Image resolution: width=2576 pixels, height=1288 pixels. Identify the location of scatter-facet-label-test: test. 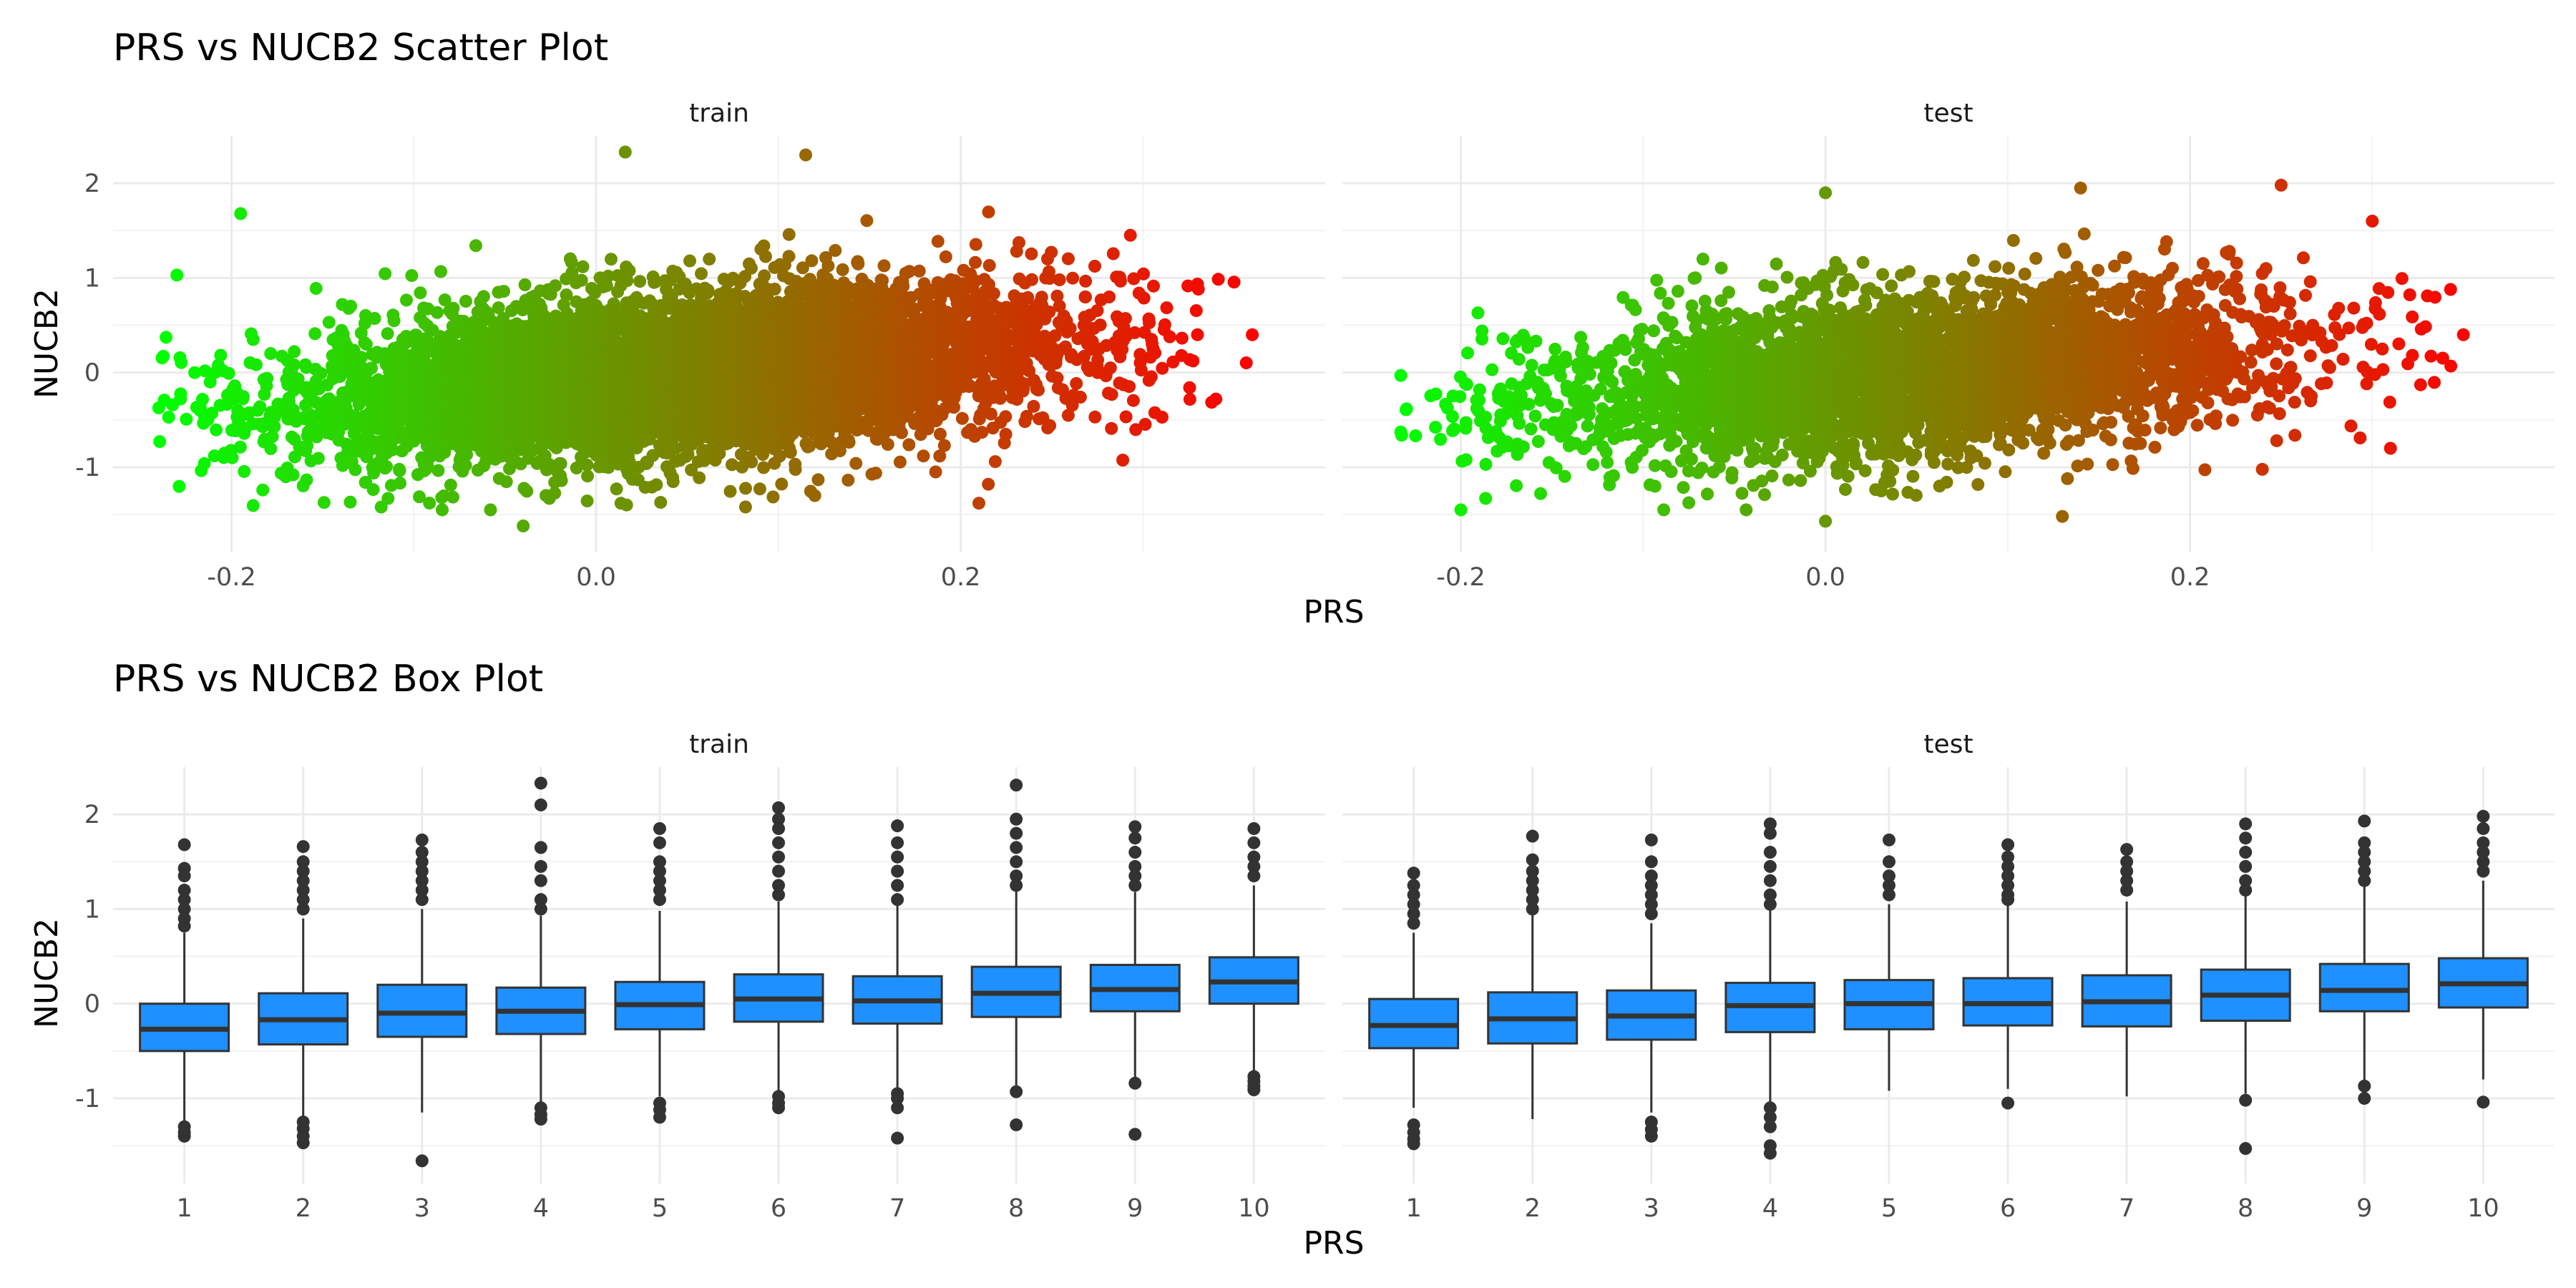
(1948, 113).